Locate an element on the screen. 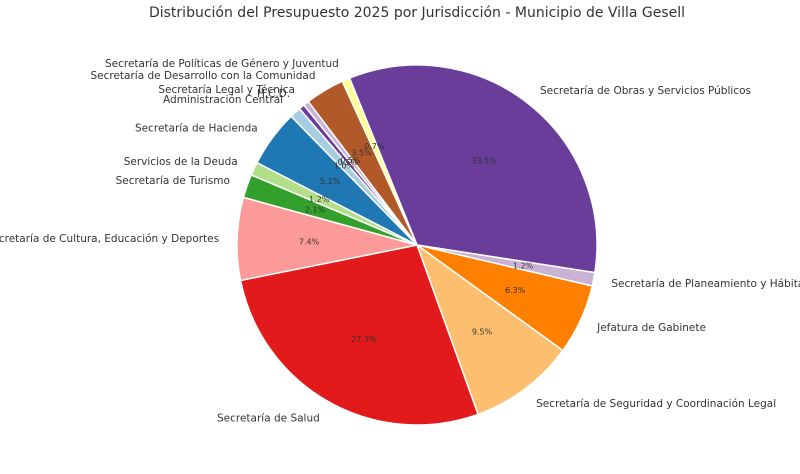  pie-slice-secretaria-de-seguridad-y-coordinacion-legal is located at coordinates (489, 329).